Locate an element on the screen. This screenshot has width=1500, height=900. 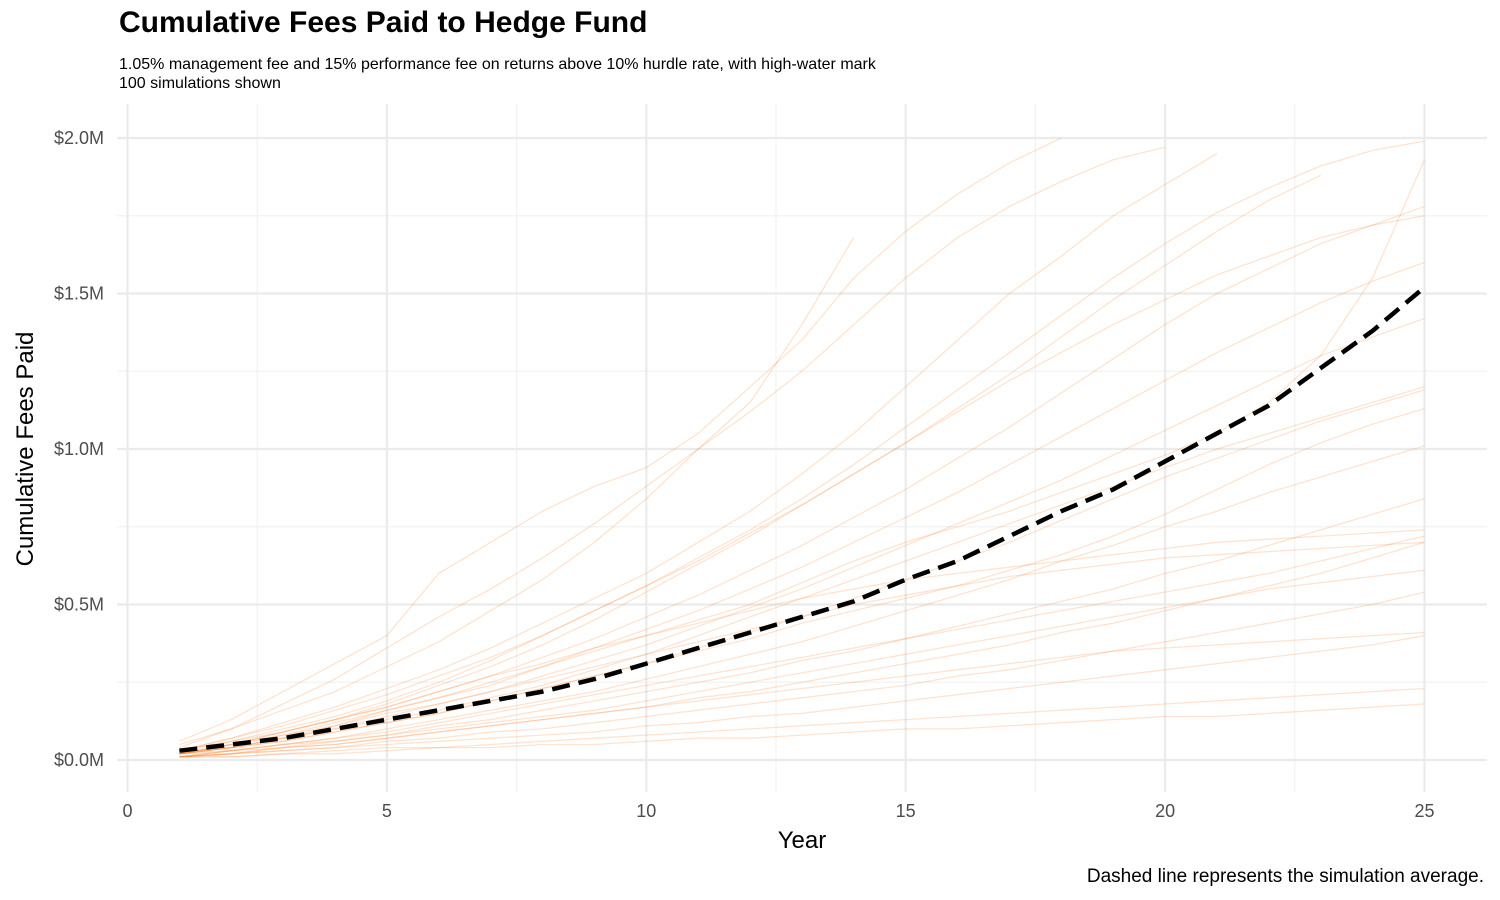
x-tick-label: 20 is located at coordinates (1165, 811).